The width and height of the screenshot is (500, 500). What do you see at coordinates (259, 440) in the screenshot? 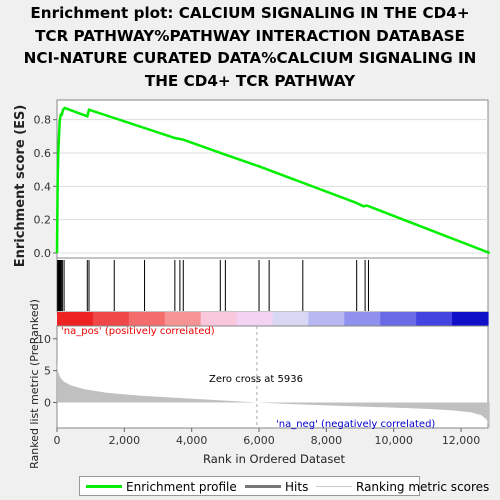
I see `x-tick-label: 6,000` at bounding box center [259, 440].